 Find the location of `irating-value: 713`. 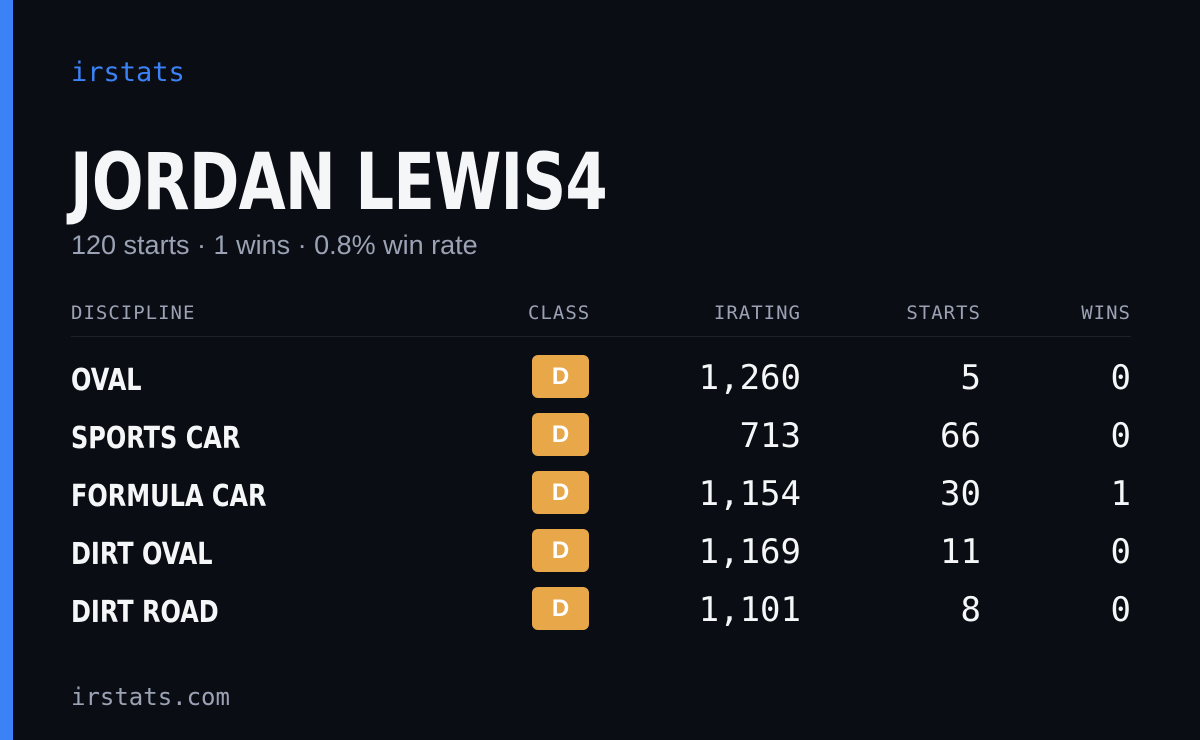

irating-value: 713 is located at coordinates (770, 436).